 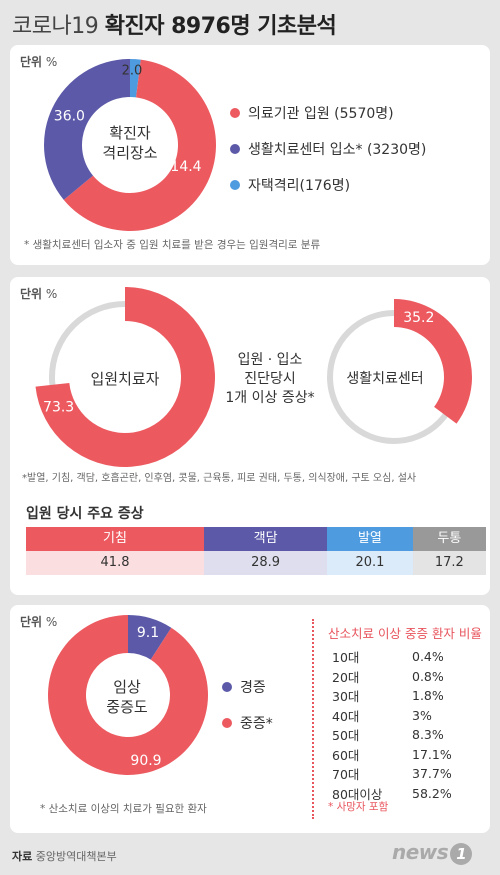 I want to click on ratio-cell: 8.3%, so click(x=428, y=735).